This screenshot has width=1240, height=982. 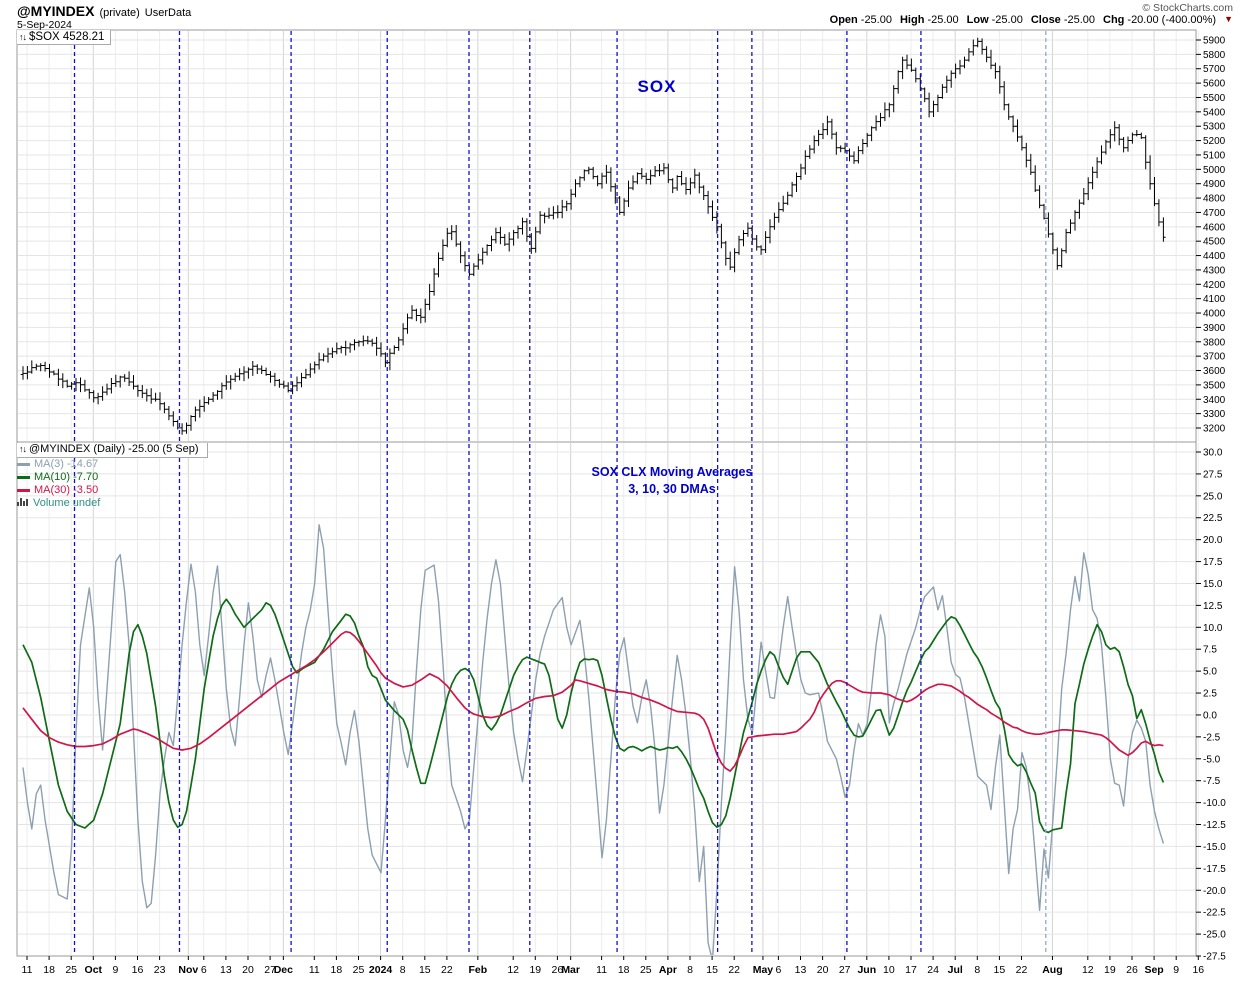 I want to click on ma30-swatch, so click(x=23, y=490).